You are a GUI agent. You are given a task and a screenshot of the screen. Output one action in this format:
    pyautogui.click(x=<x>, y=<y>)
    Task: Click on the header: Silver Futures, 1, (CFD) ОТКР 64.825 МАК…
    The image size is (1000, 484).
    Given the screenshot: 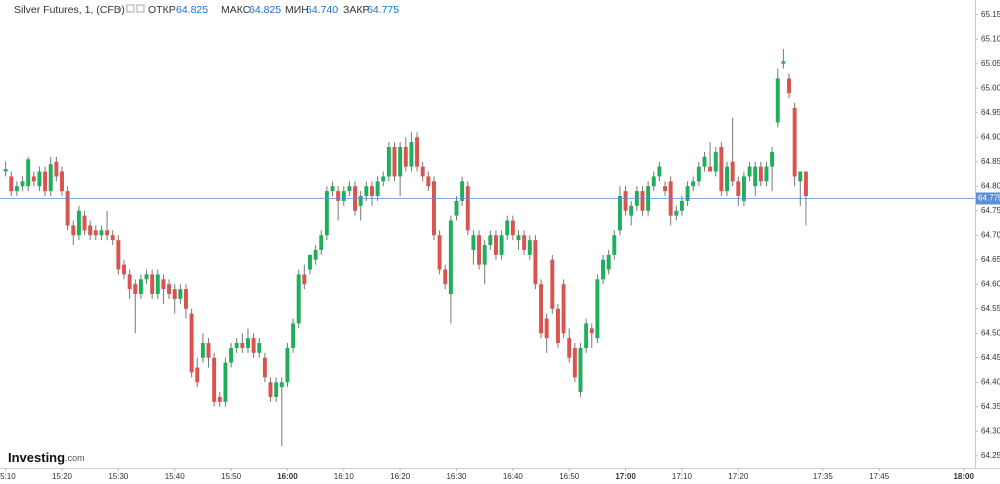 What is the action you would take?
    pyautogui.click(x=206, y=10)
    